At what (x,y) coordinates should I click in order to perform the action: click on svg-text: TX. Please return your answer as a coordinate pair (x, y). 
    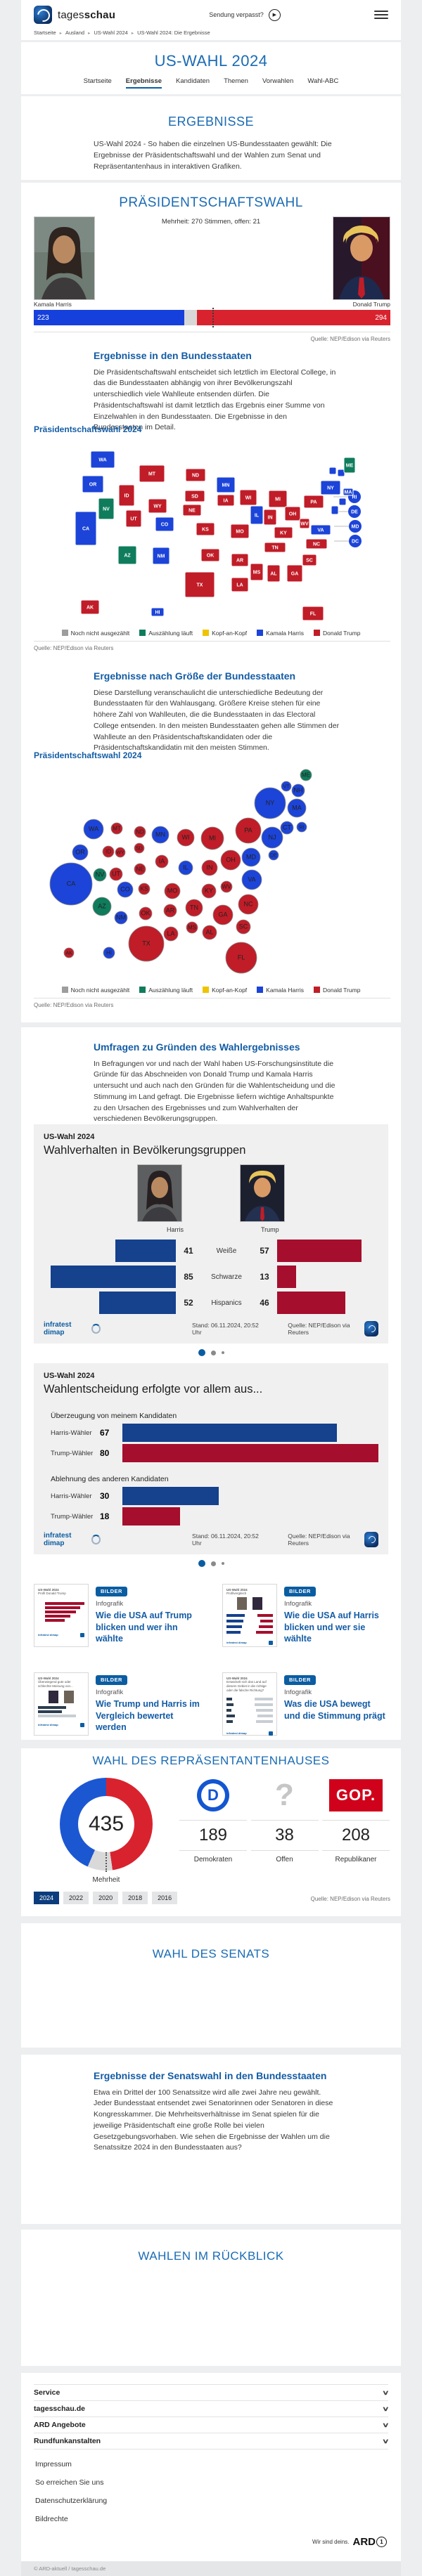
    Looking at the image, I should click on (147, 943).